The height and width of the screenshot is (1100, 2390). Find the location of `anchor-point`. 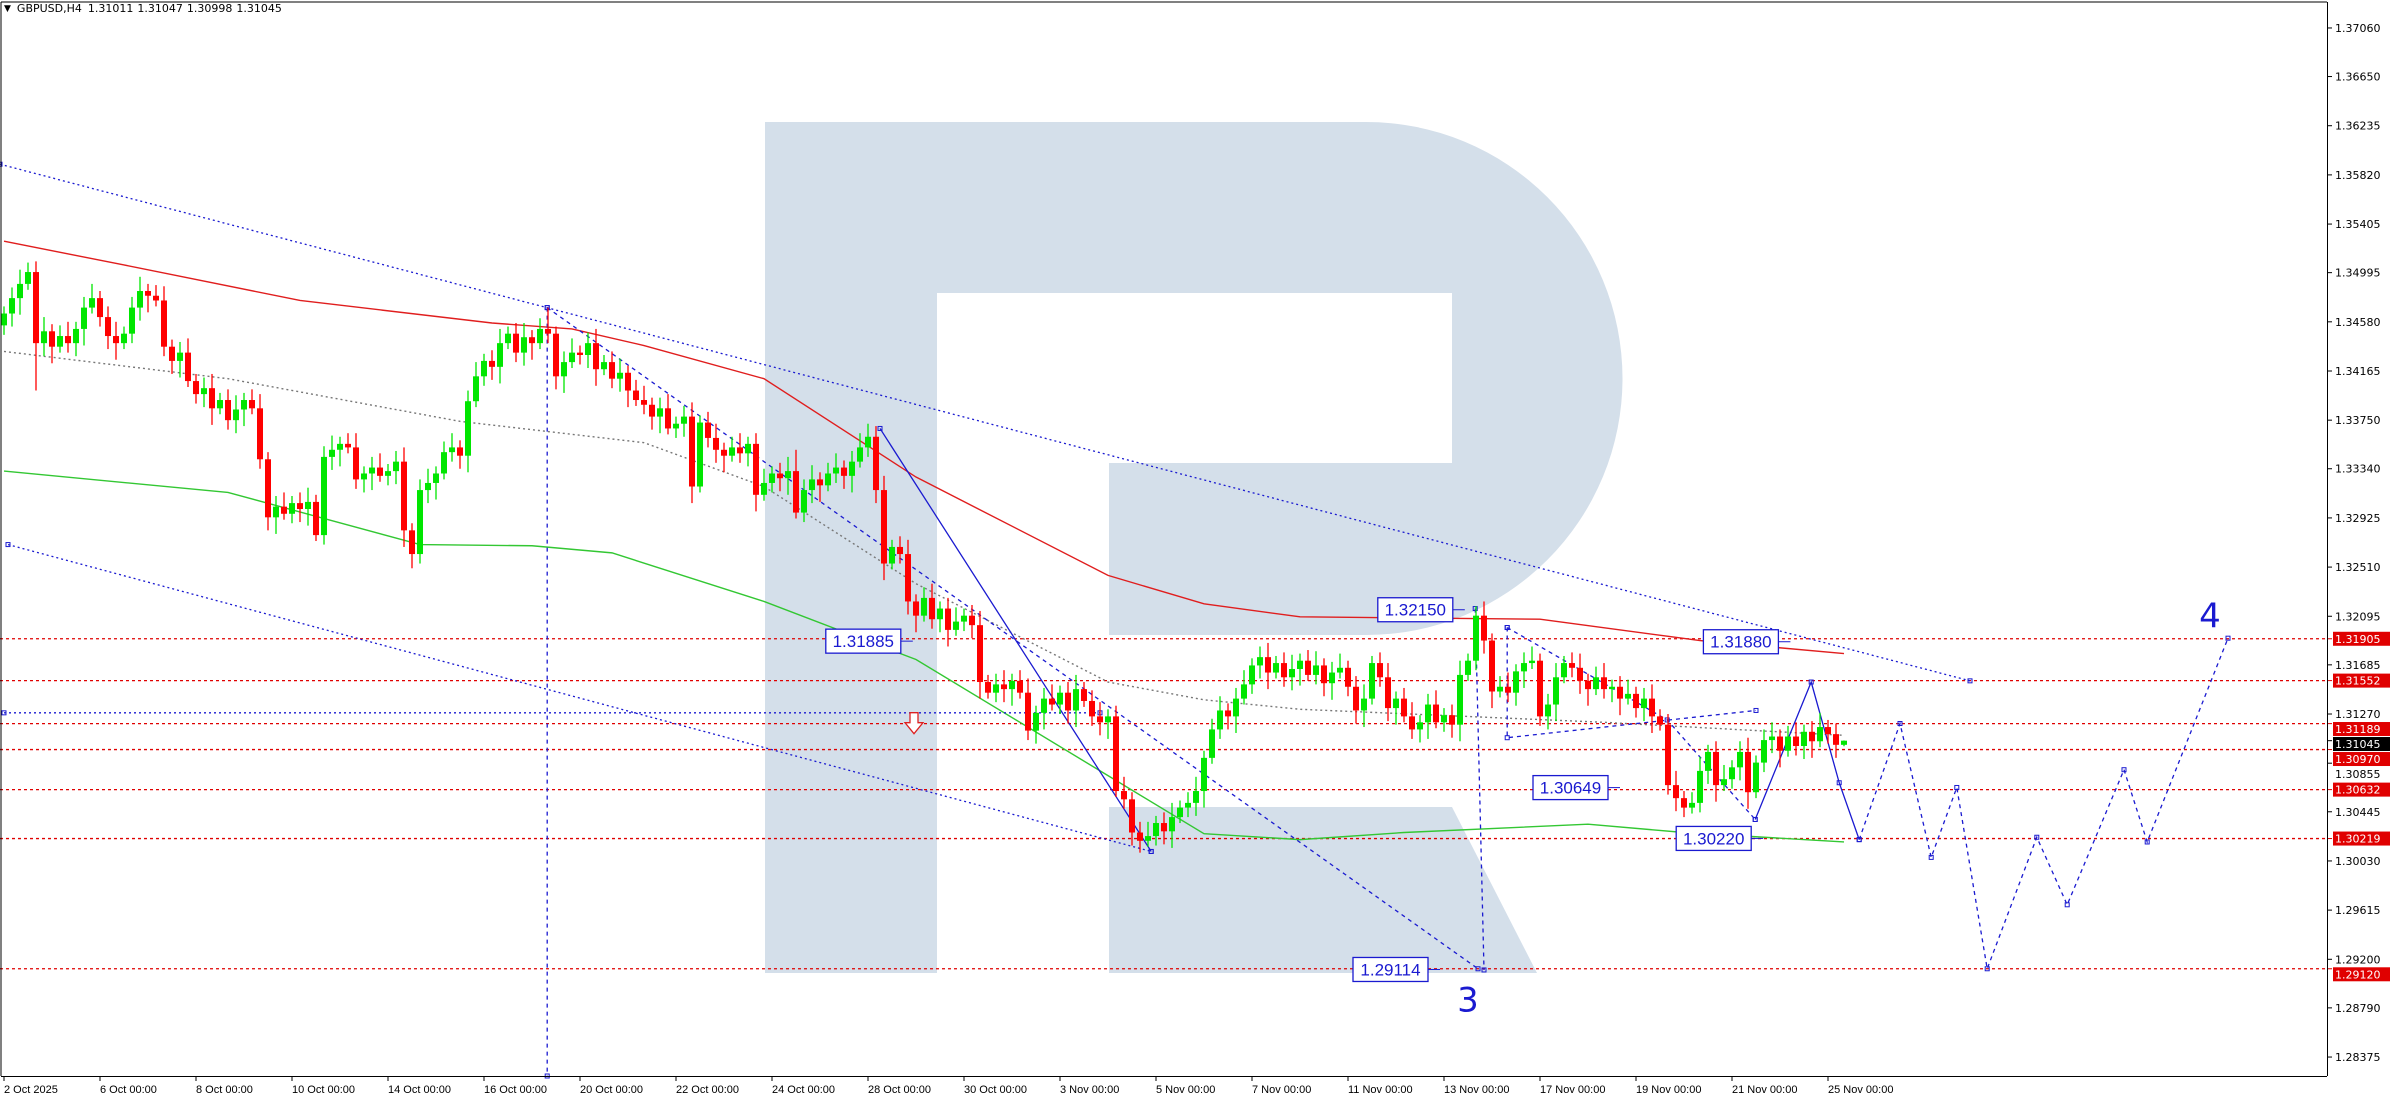

anchor-point is located at coordinates (1667, 720).